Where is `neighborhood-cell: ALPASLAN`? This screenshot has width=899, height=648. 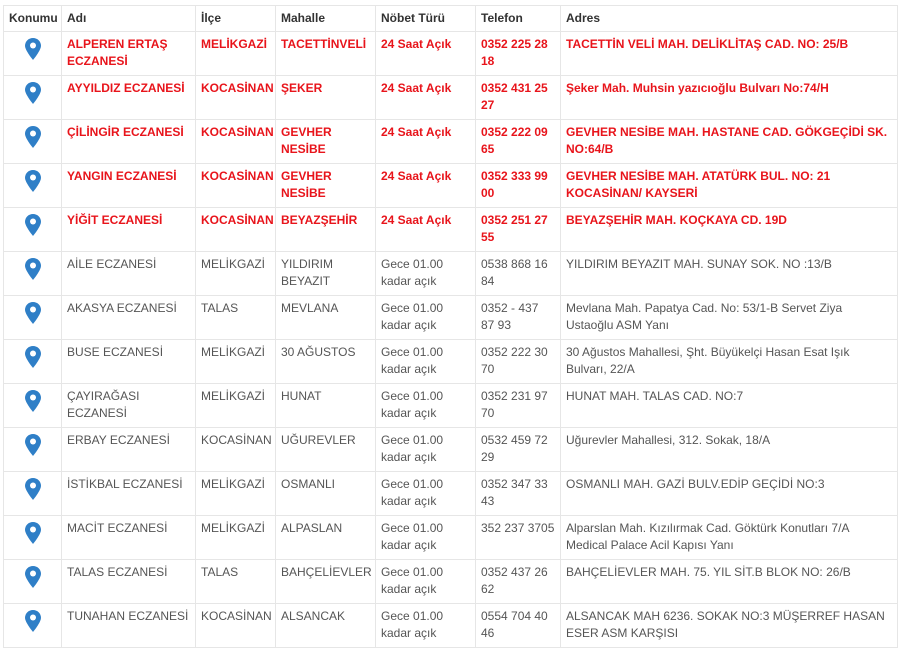
neighborhood-cell: ALPASLAN is located at coordinates (325, 537).